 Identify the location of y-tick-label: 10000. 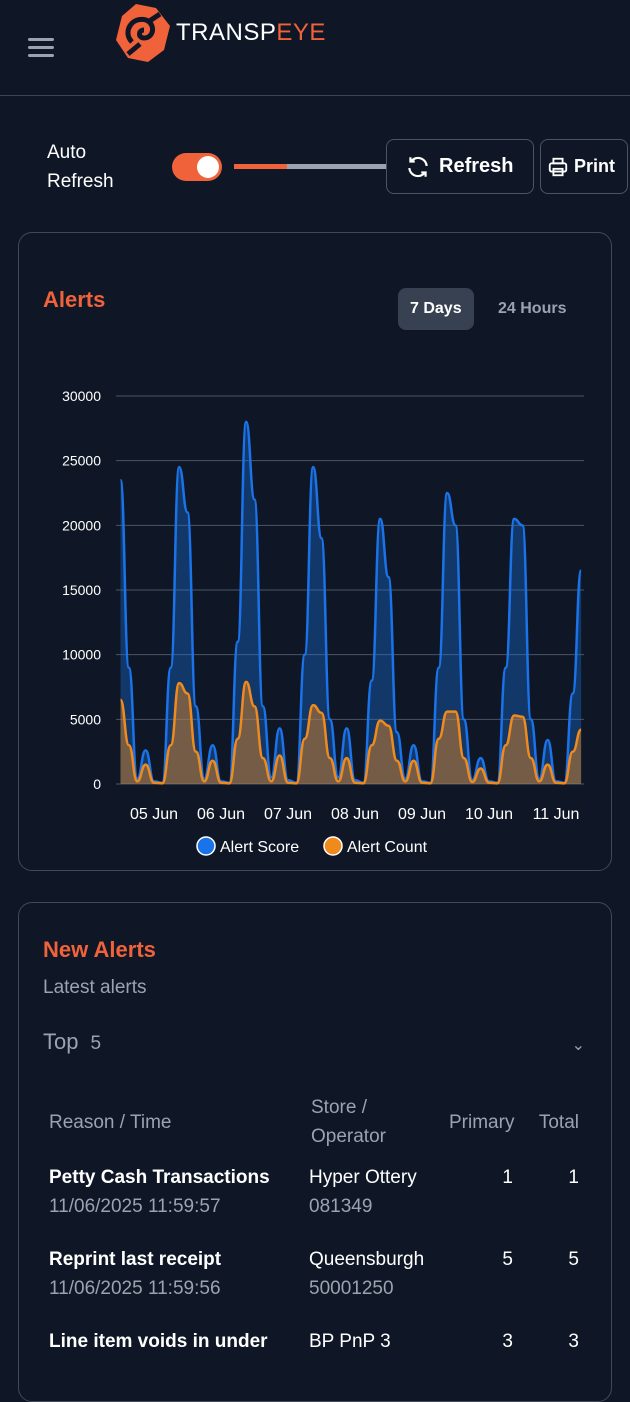
(81, 655).